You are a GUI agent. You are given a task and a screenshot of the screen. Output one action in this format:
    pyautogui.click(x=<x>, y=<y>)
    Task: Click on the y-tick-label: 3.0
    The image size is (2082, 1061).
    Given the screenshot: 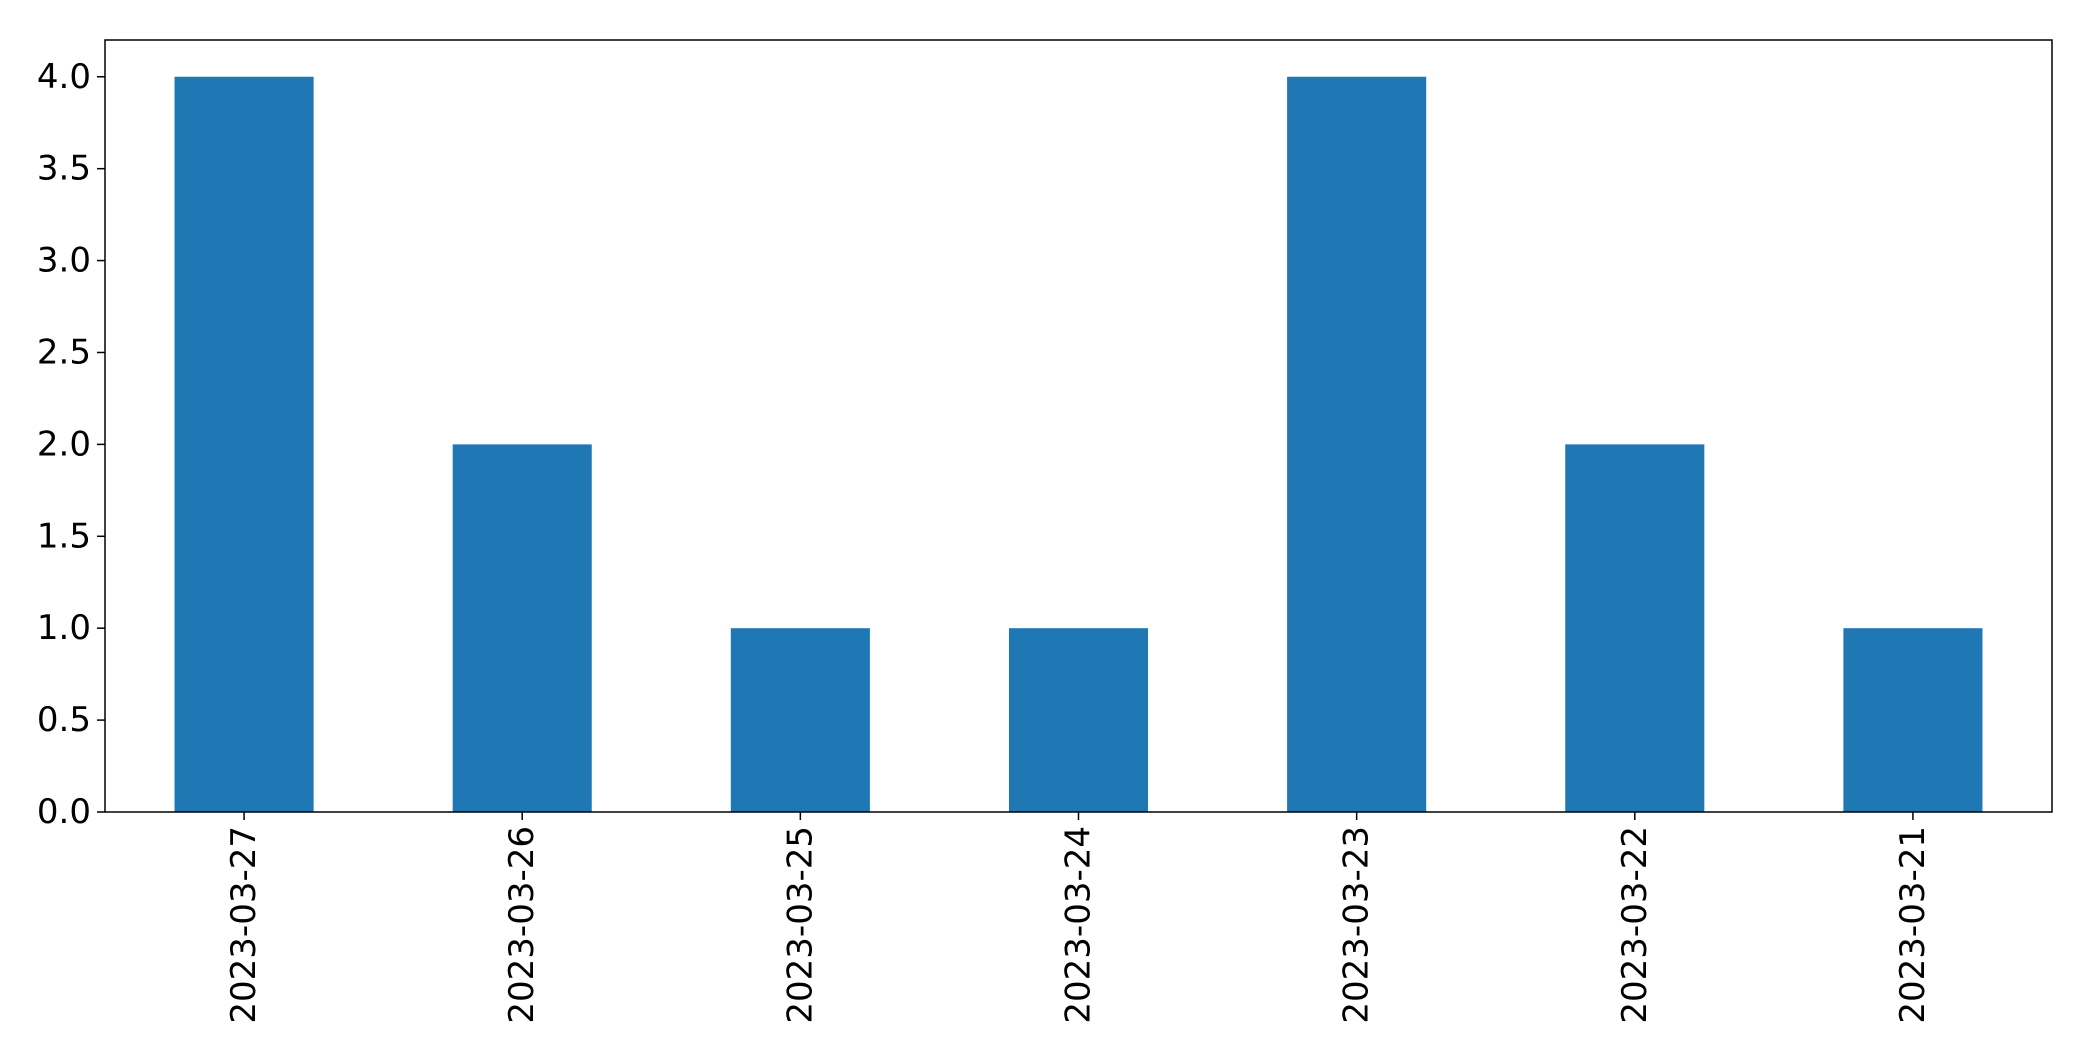 What is the action you would take?
    pyautogui.click(x=64, y=261)
    